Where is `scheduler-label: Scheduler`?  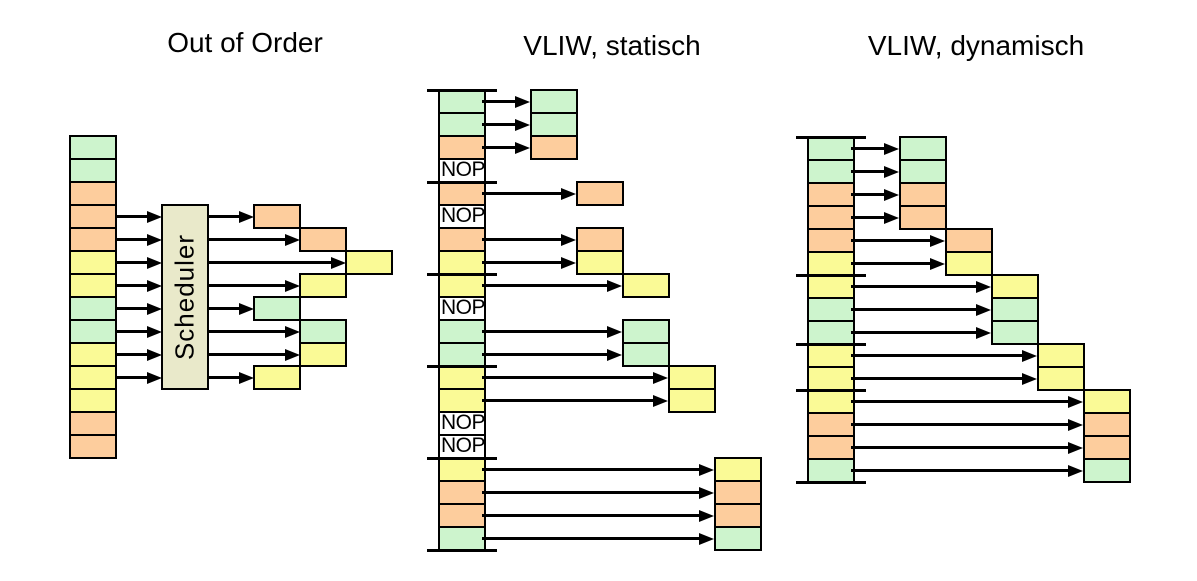
scheduler-label: Scheduler is located at coordinates (184, 297).